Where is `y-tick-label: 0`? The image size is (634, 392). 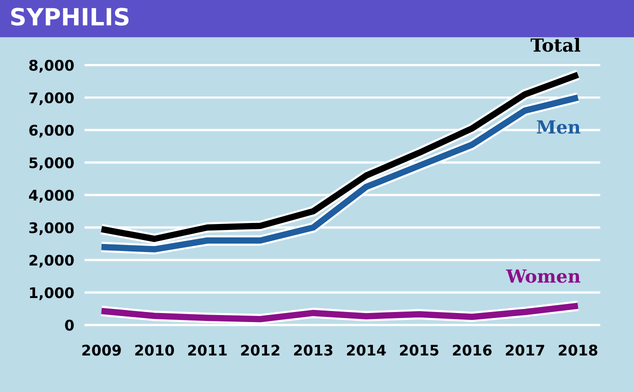 y-tick-label: 0 is located at coordinates (69, 325).